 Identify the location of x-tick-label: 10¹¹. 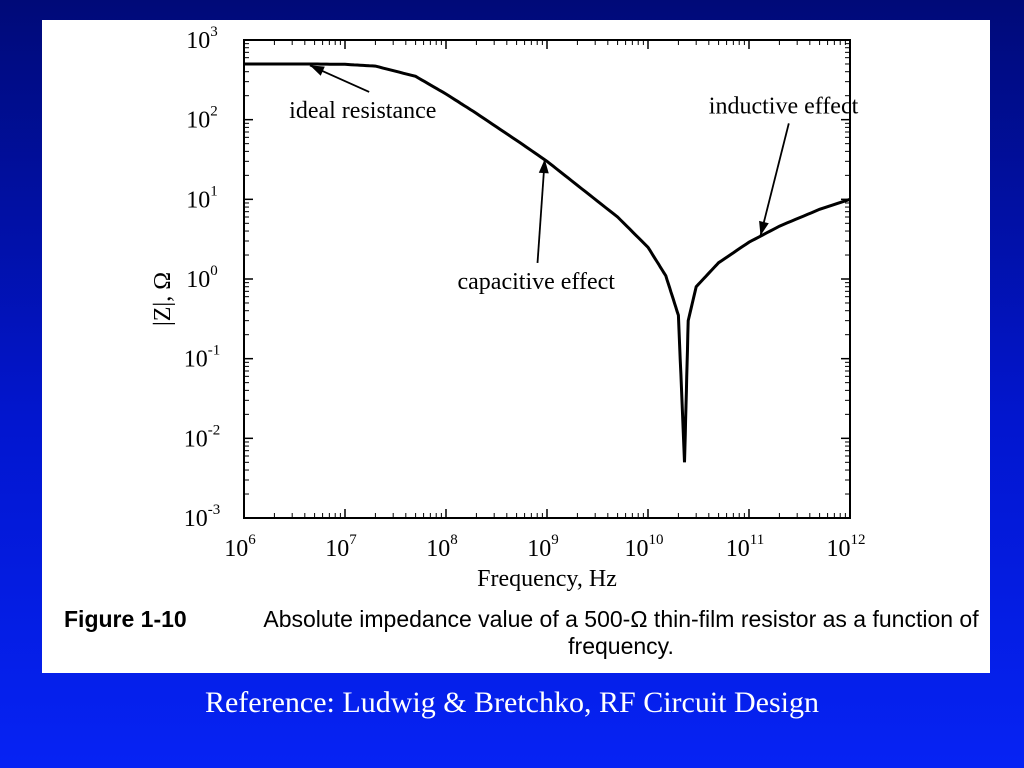
(745, 547).